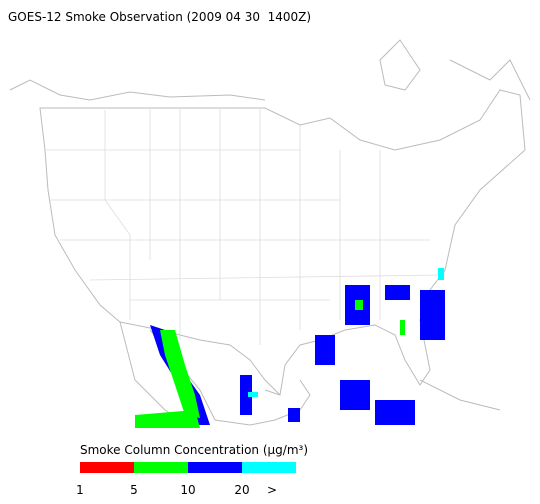 This screenshot has height=504, width=540. I want to click on legend-label: 5, so click(134, 490).